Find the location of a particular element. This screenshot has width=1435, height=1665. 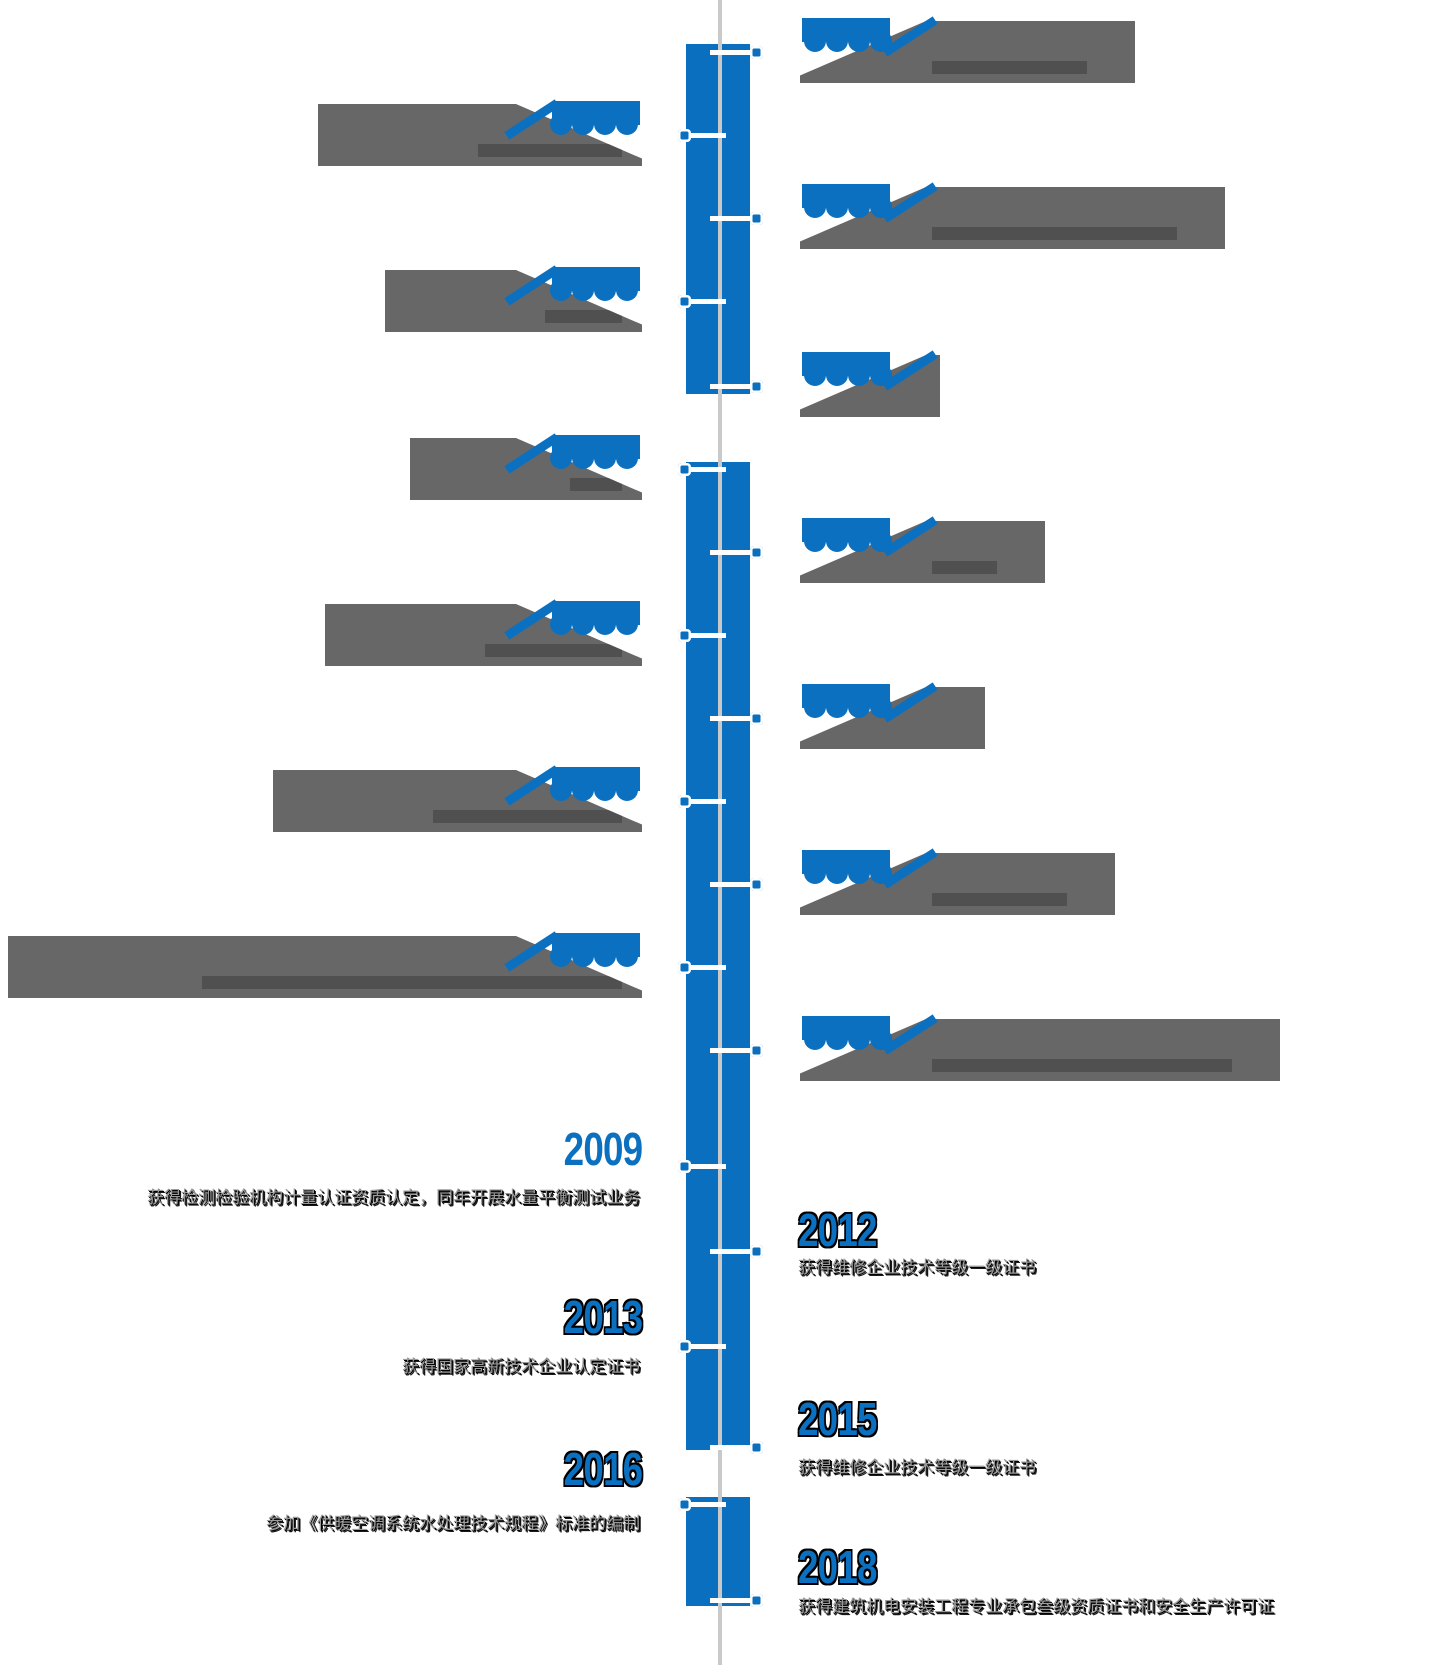

timeline-node-2016 is located at coordinates (684, 1504).